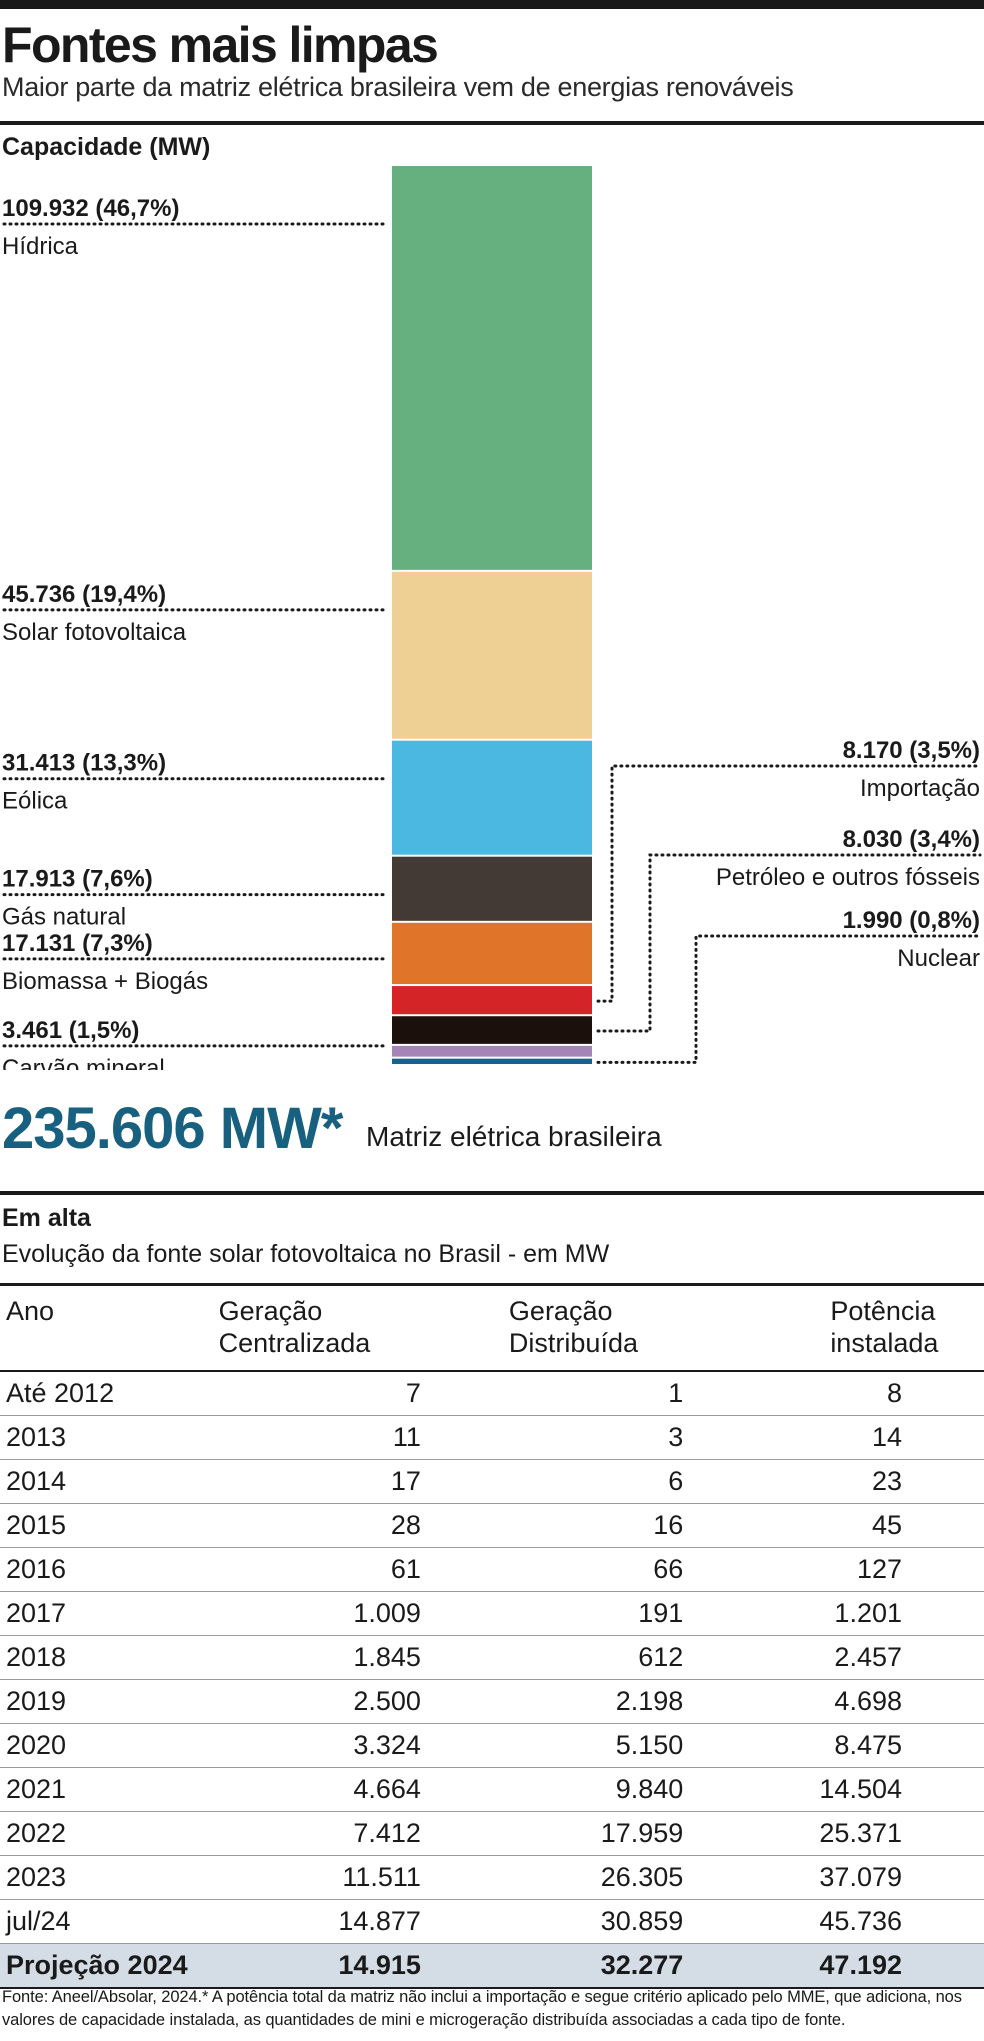 The width and height of the screenshot is (984, 2041). I want to click on leader-line-nuclear, so click(789, 999).